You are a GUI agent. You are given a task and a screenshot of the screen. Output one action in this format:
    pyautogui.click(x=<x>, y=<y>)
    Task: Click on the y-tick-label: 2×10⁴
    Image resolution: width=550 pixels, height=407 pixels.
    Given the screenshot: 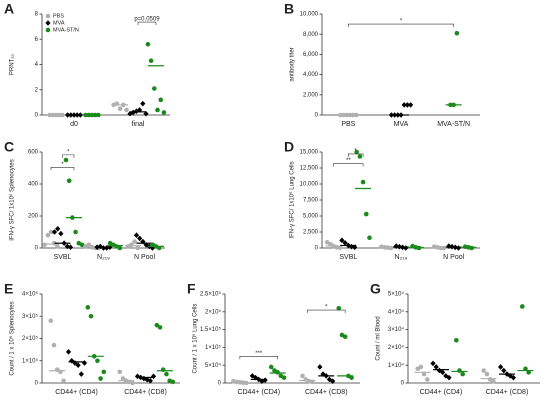 What is the action you would take?
    pyautogui.click(x=396, y=347)
    